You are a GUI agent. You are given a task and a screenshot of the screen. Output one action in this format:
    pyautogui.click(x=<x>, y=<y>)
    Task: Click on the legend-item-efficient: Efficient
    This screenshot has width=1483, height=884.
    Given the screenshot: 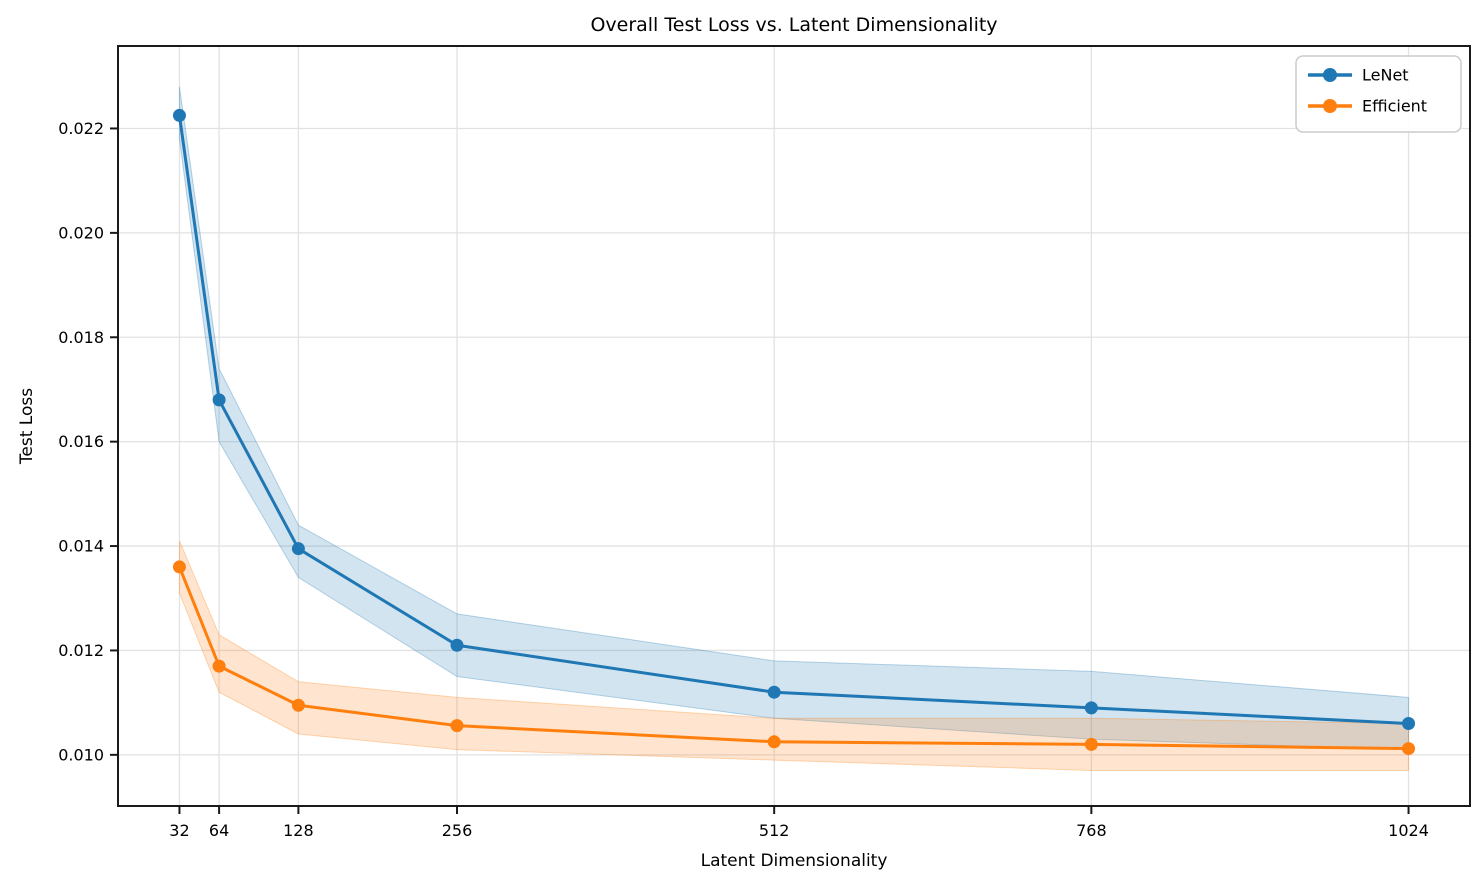 What is the action you would take?
    pyautogui.click(x=1367, y=106)
    